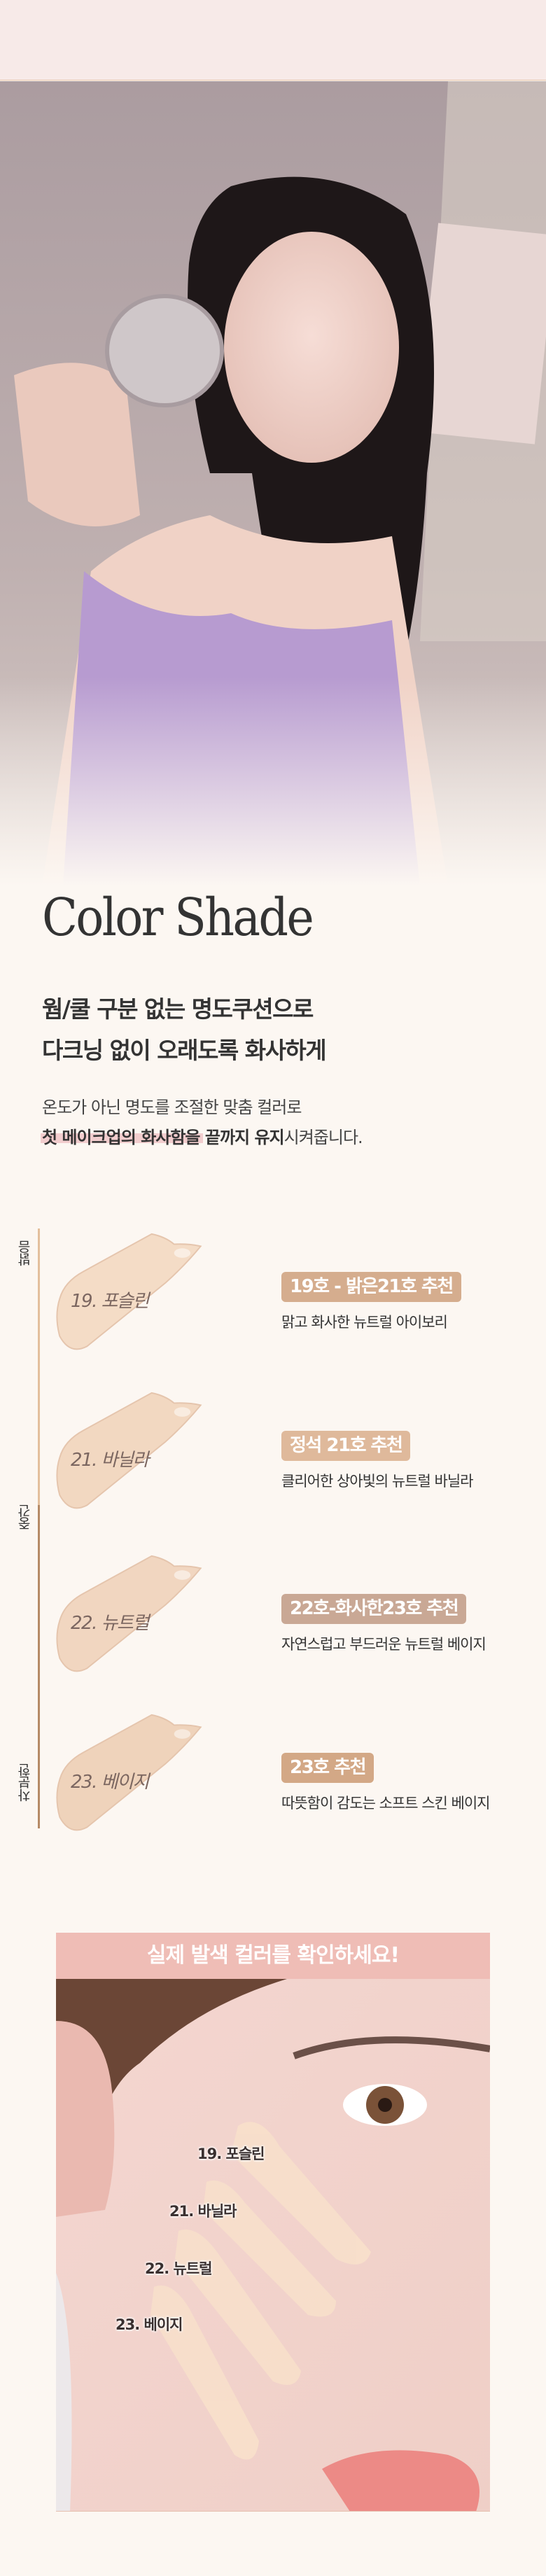  I want to click on shade-swatch: 22. 뉴트럴, so click(129, 1616).